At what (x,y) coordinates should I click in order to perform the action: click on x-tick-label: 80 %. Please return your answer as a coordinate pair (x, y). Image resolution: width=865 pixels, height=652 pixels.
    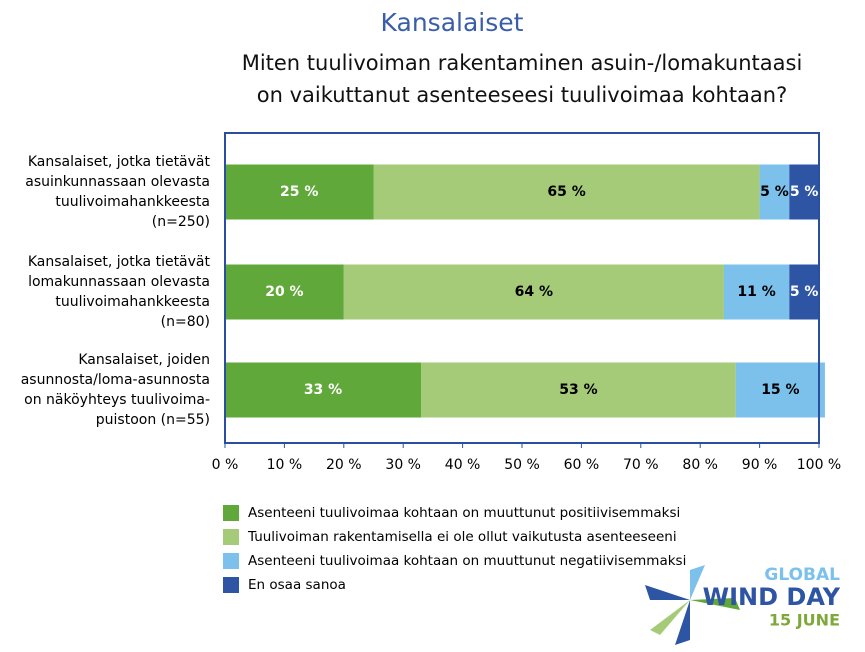
    Looking at the image, I should click on (700, 465).